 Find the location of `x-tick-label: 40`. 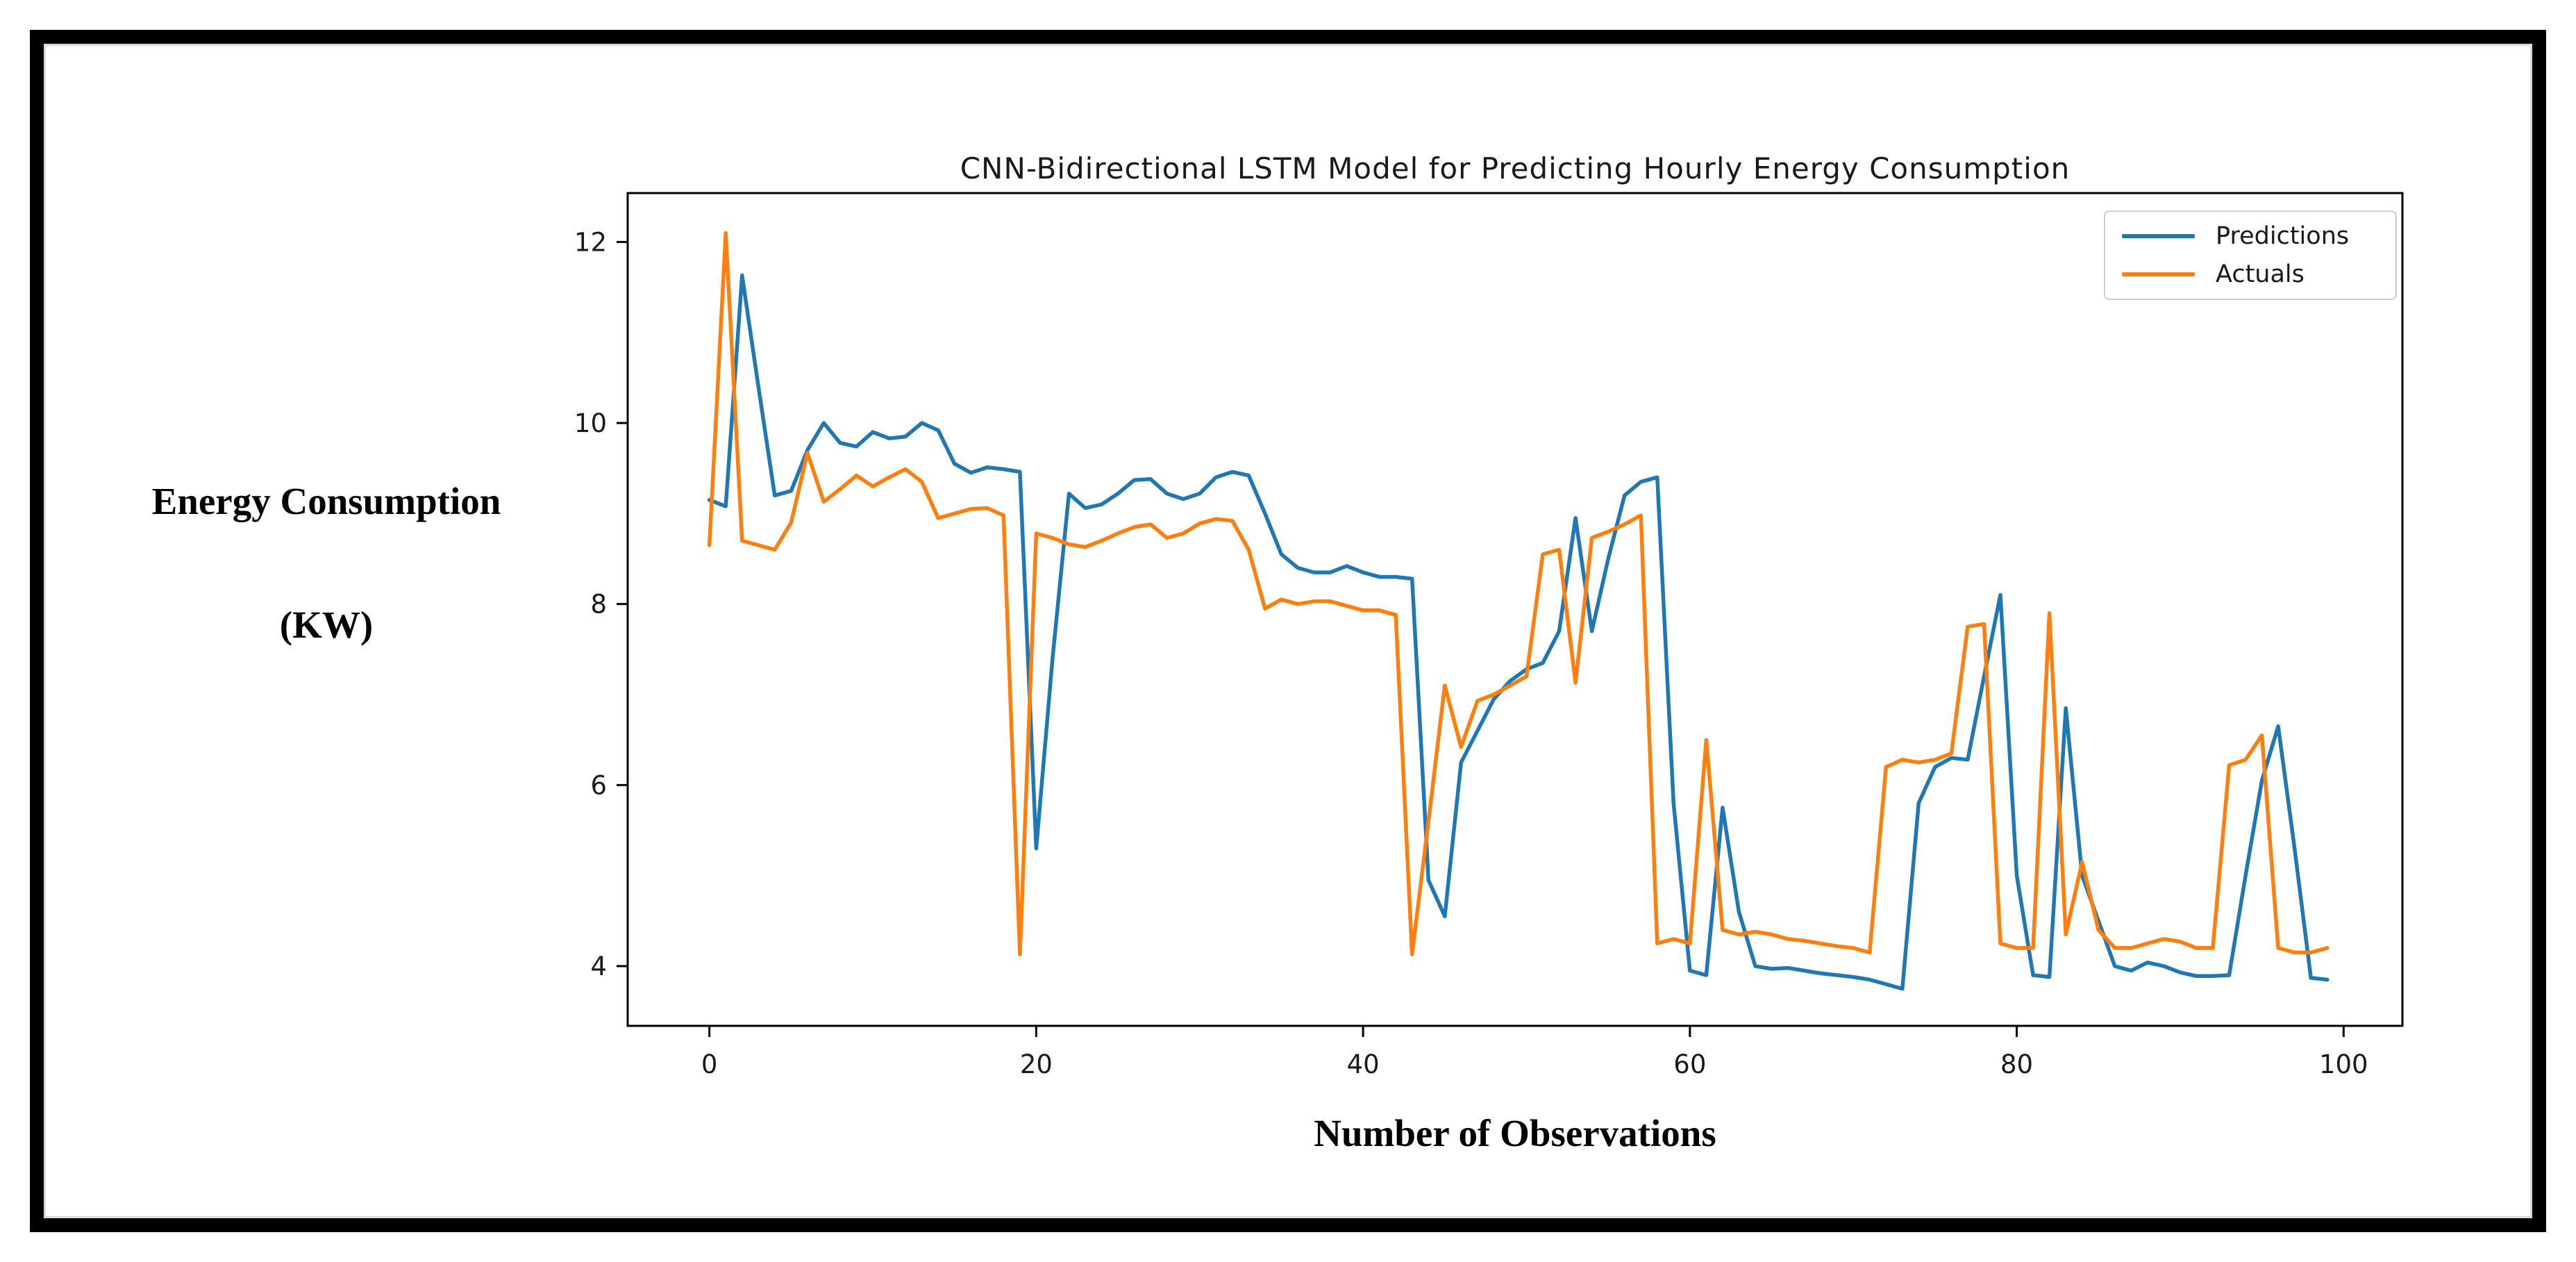

x-tick-label: 40 is located at coordinates (1363, 1064).